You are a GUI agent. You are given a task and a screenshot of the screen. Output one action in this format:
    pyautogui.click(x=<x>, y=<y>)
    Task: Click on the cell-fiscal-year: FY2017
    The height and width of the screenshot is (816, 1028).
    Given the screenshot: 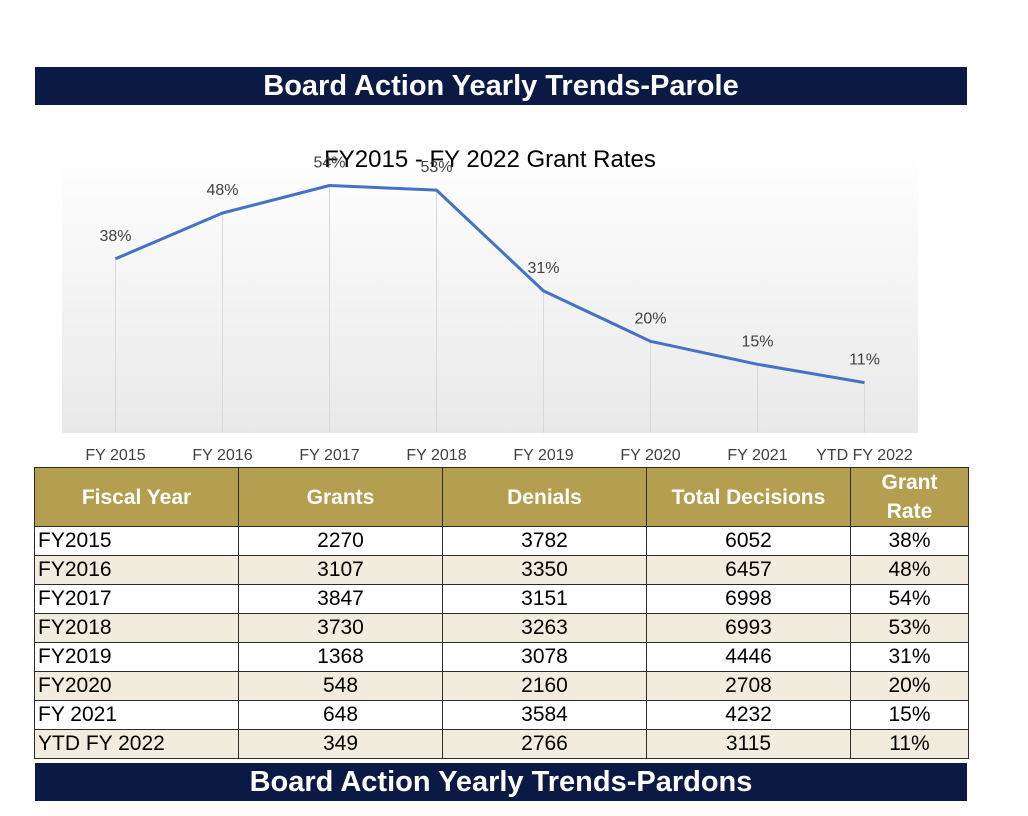 What is the action you would take?
    pyautogui.click(x=136, y=599)
    